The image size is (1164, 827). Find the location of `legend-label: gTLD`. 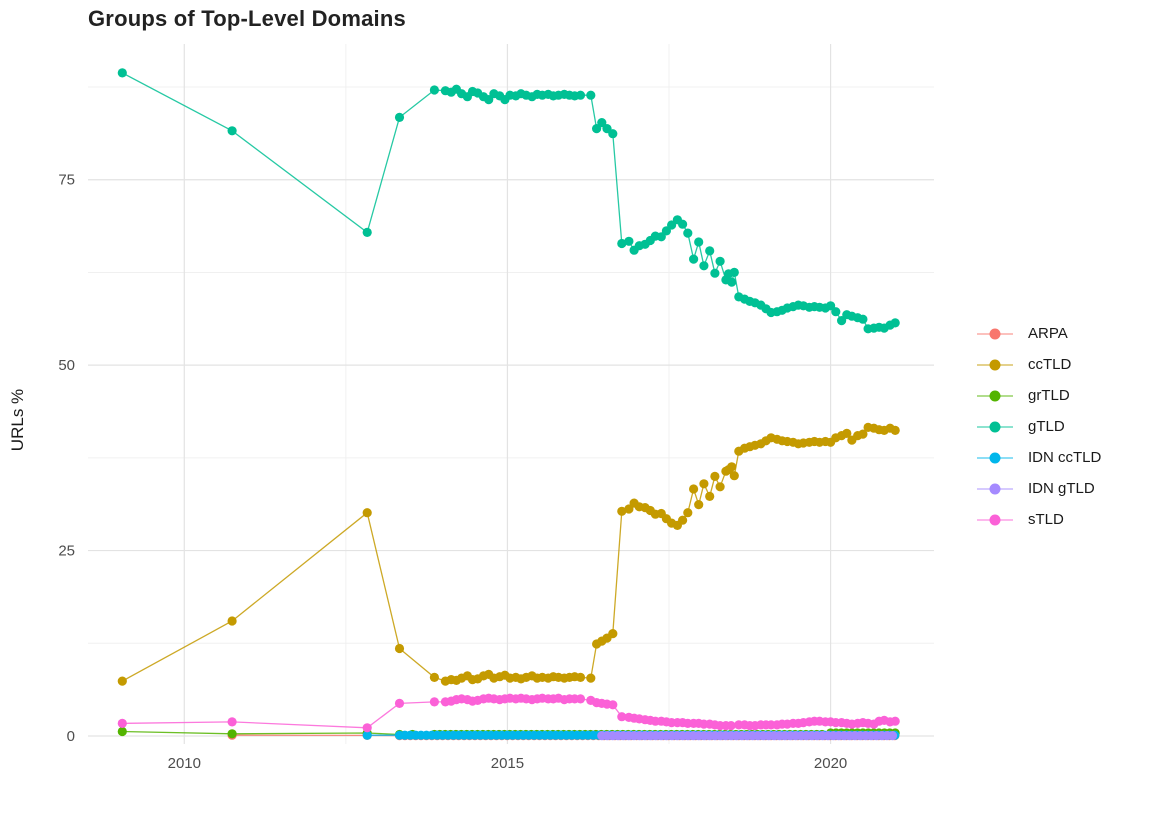

legend-label: gTLD is located at coordinates (1046, 426).